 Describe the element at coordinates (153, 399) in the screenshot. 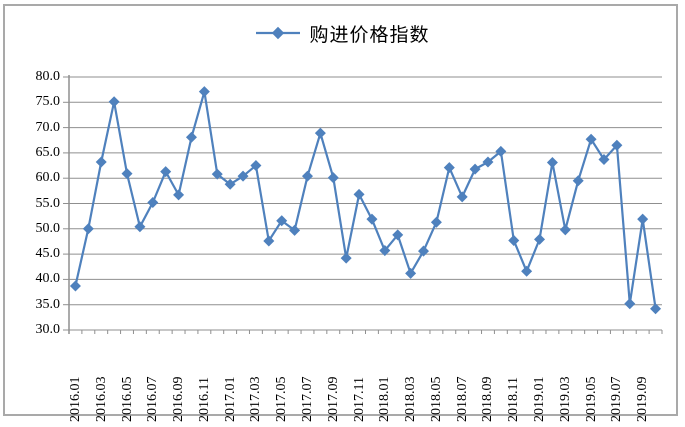

I see `x-tick-label: 2016.07` at that location.